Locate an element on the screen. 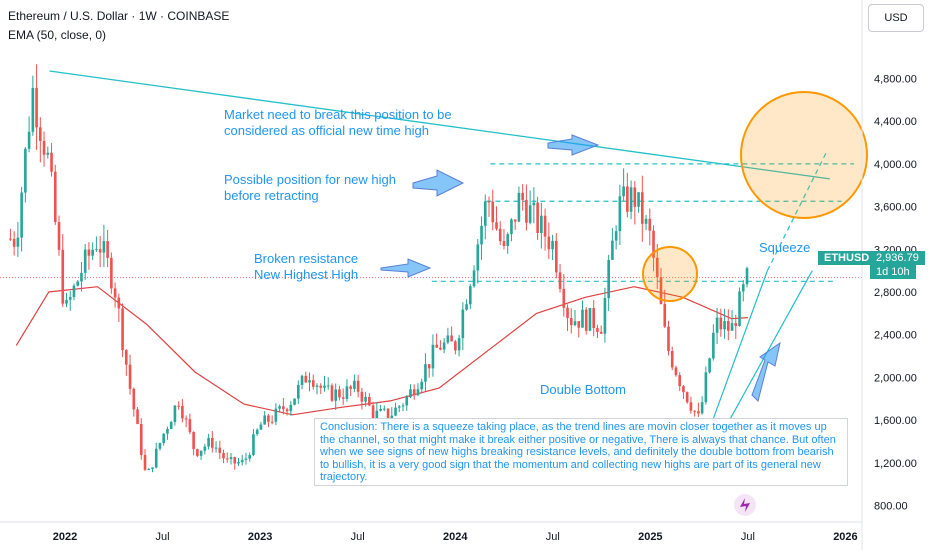  annotation-double-bottom: Double Bottom is located at coordinates (583, 389).